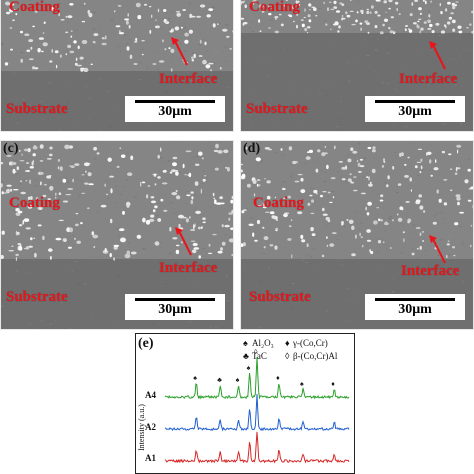  I want to click on legend-symbol-gamma: ♦, so click(287, 343).